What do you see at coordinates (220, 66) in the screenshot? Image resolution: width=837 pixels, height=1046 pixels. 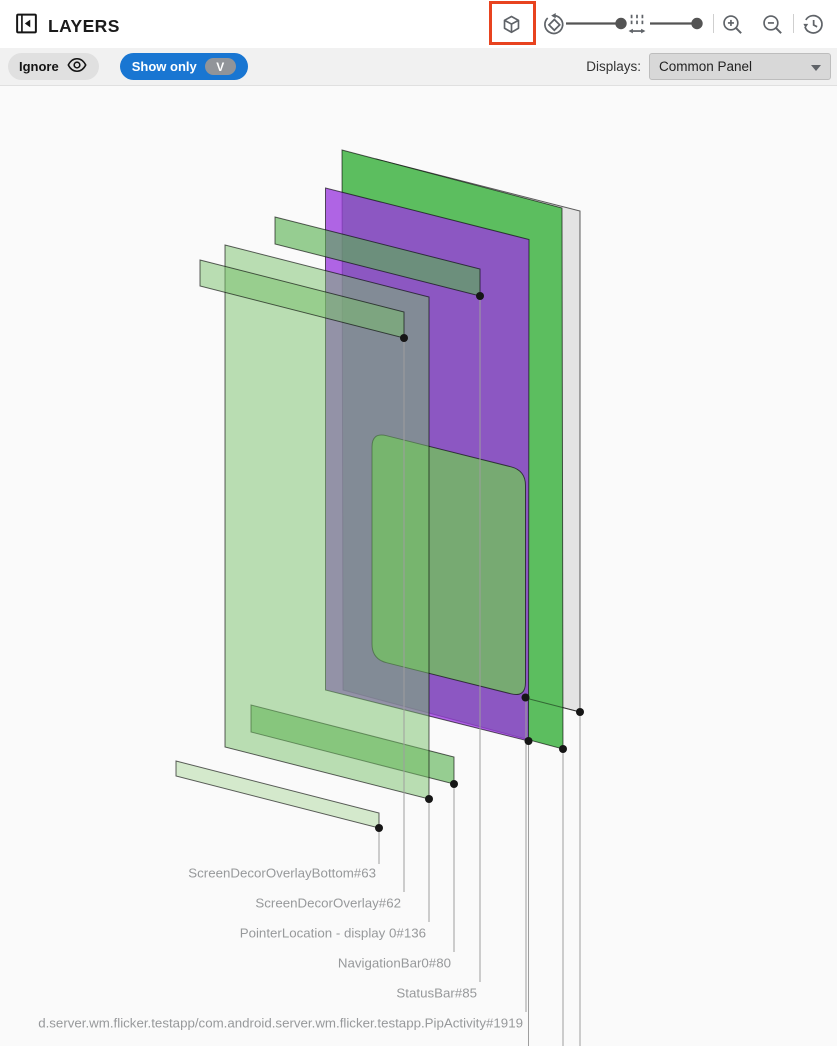 I see `show-only-flag-badge: V` at bounding box center [220, 66].